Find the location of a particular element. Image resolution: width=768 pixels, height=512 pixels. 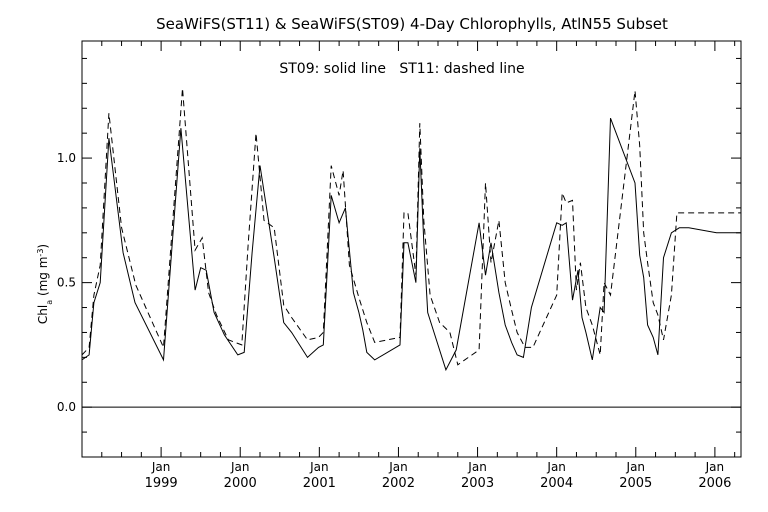

x-tick-year-label: 2002 is located at coordinates (398, 483).